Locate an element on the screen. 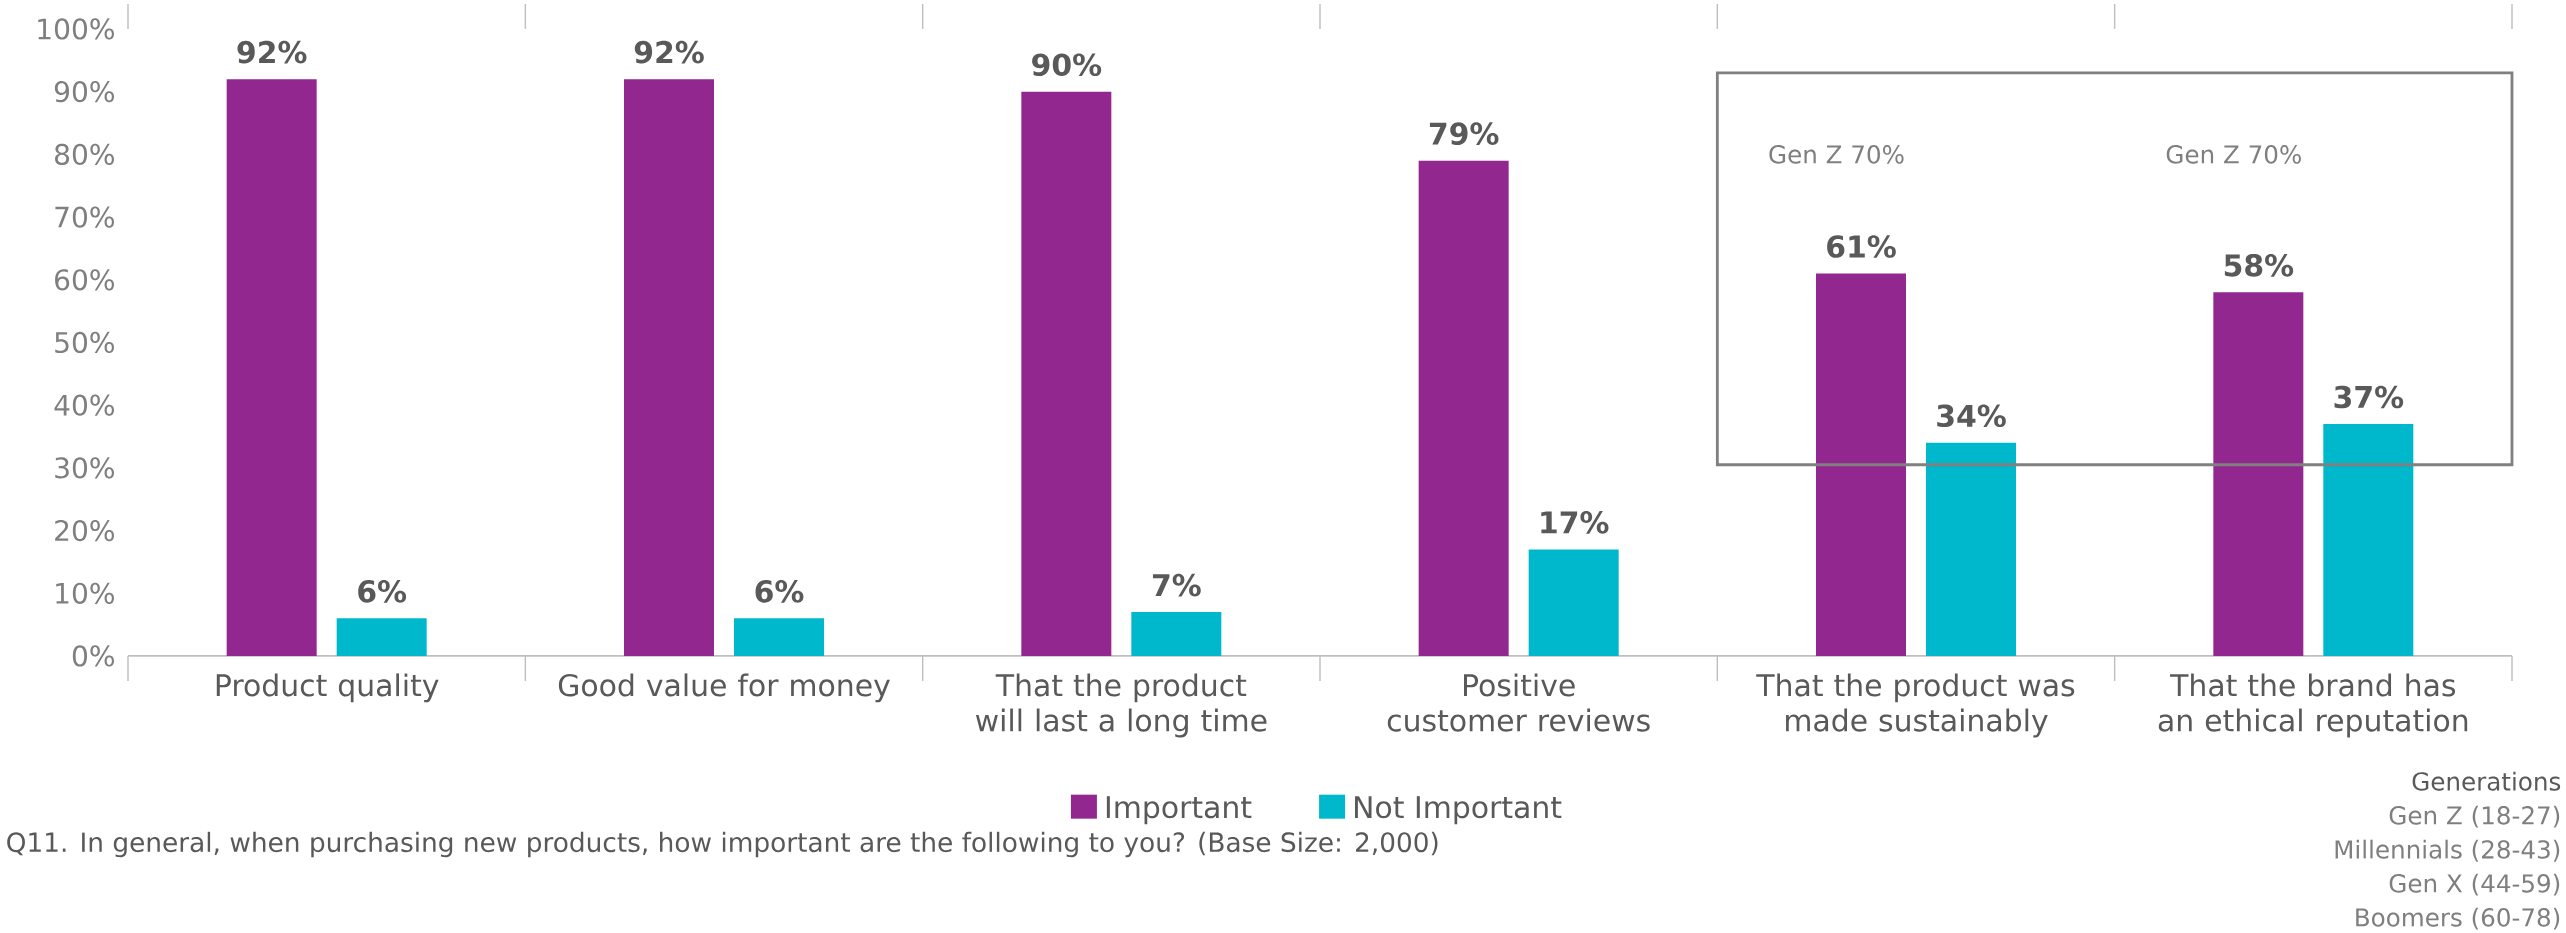  y-tick-label: 30% is located at coordinates (84, 468).